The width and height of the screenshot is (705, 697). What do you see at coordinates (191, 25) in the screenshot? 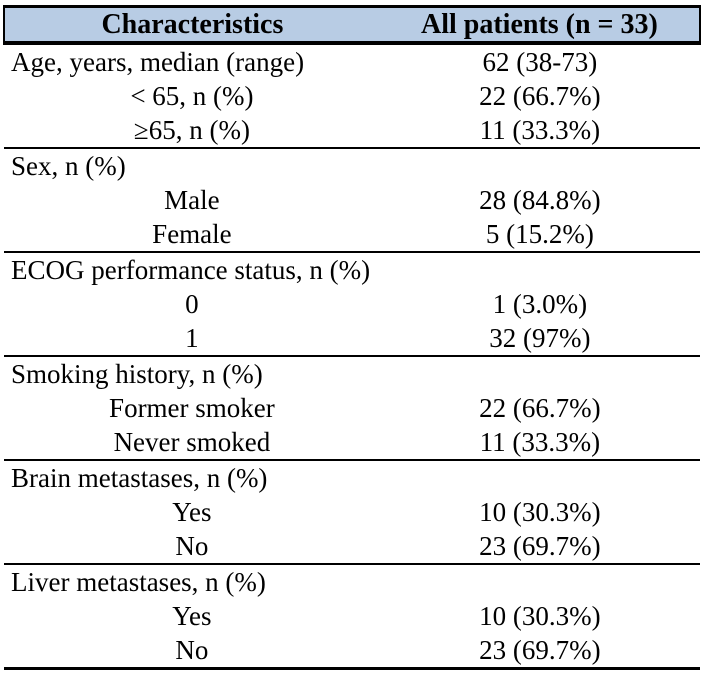
I see `column-header-characteristics: Characteristics` at bounding box center [191, 25].